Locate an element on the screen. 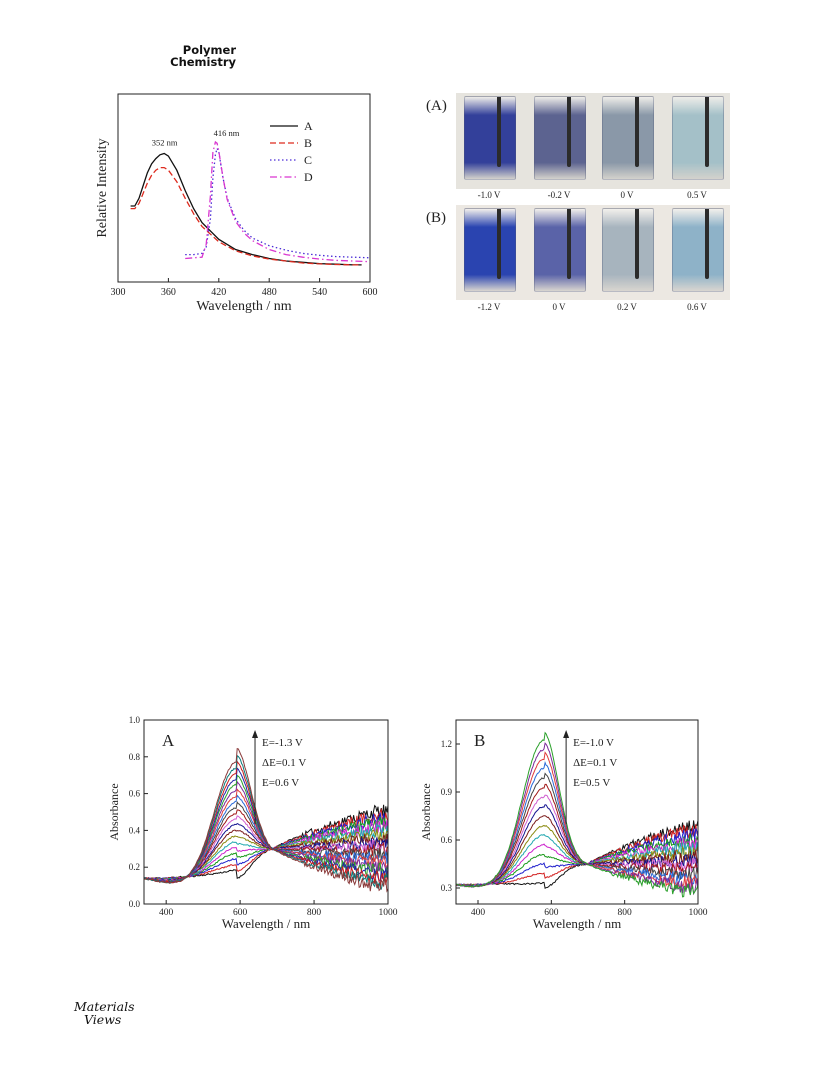 The width and height of the screenshot is (816, 1079). panel-label: B is located at coordinates (479, 740).